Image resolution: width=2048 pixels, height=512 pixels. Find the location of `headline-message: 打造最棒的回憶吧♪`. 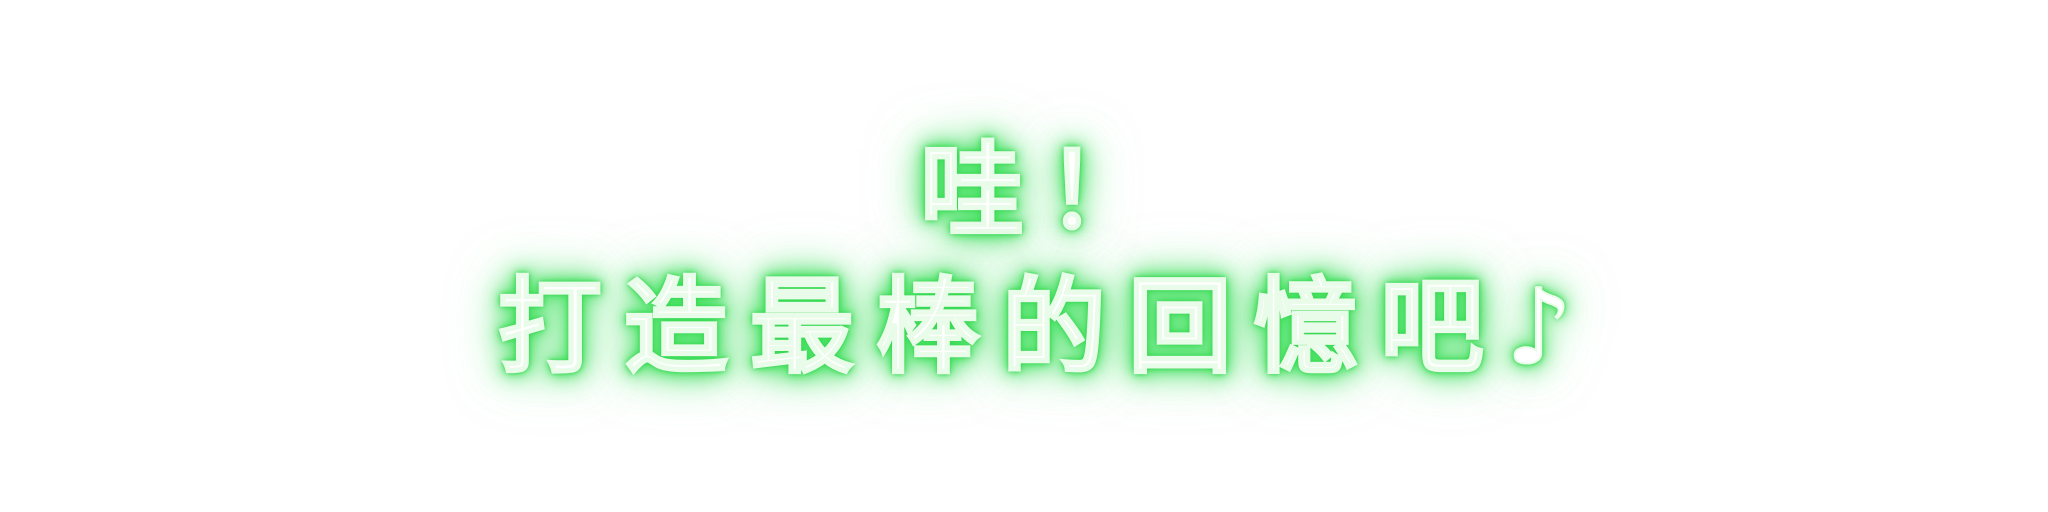

headline-message: 打造最棒的回憶吧♪ is located at coordinates (1046, 327).